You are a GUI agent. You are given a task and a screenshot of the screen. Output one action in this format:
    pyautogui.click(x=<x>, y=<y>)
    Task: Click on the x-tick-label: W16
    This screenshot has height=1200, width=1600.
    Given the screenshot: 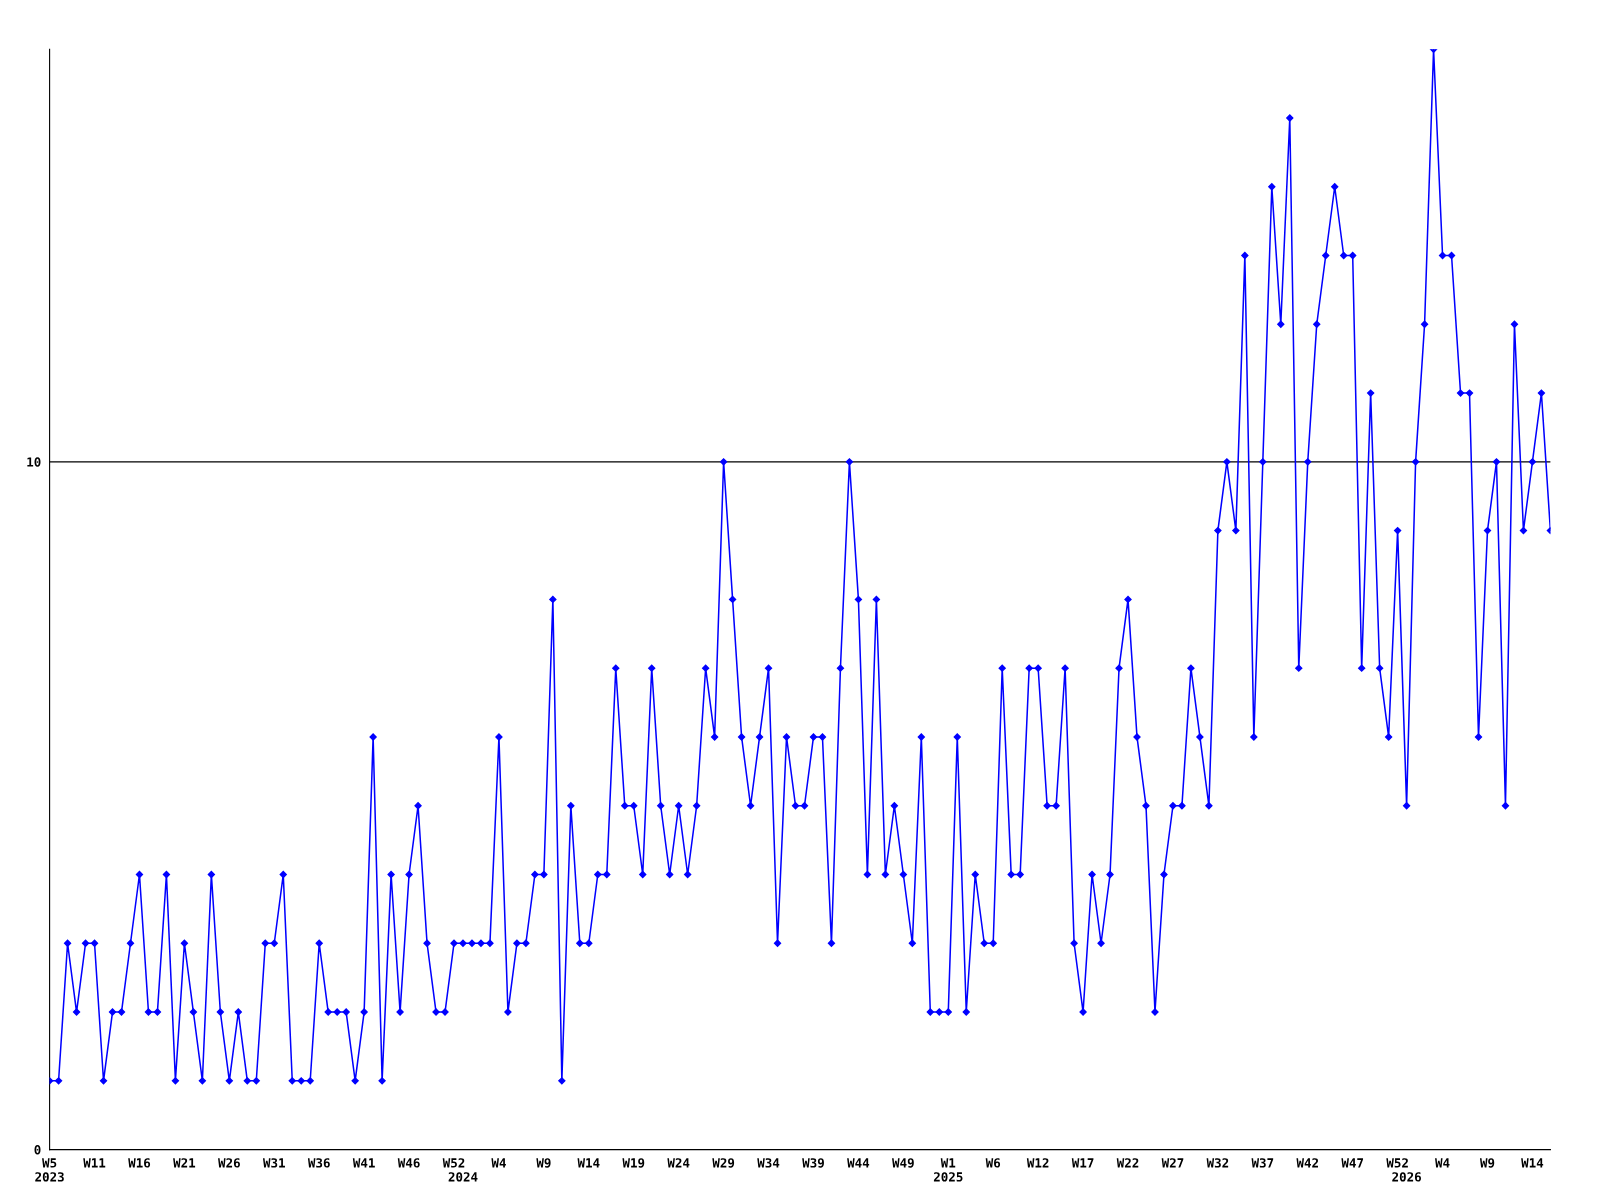 What is the action you would take?
    pyautogui.click(x=139, y=1163)
    